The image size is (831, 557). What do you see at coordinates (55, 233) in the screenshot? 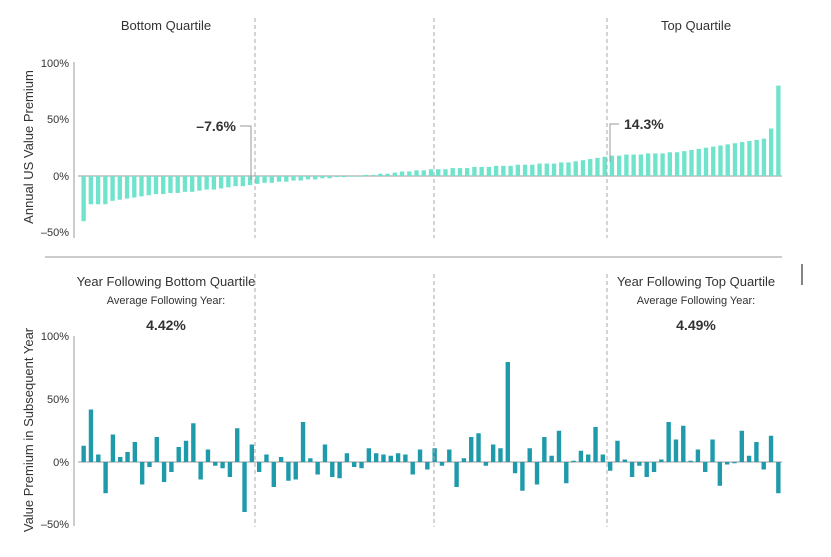
I see `top-ytick-neg50: –50%` at bounding box center [55, 233].